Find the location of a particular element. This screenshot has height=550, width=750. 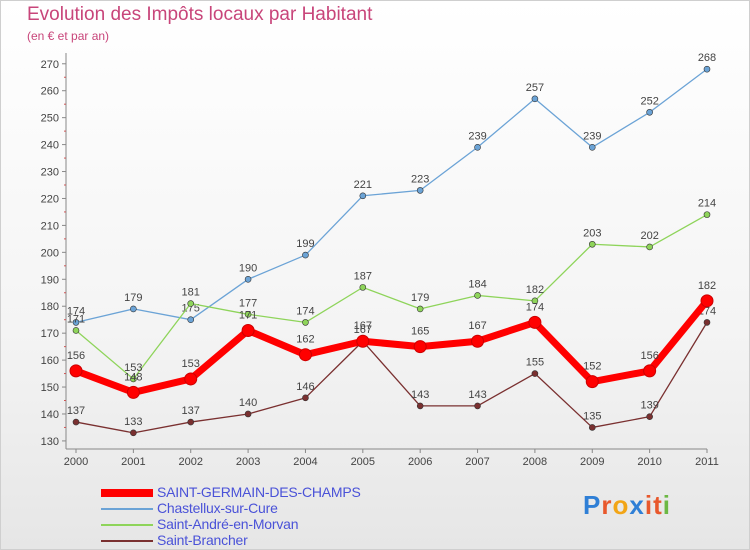

data-label: 268 is located at coordinates (707, 58).